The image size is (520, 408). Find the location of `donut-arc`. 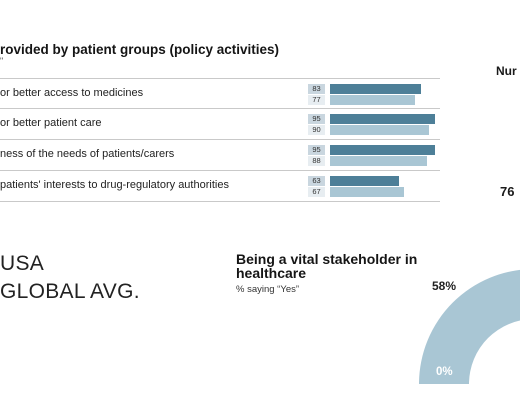

donut-arc is located at coordinates (469, 326).